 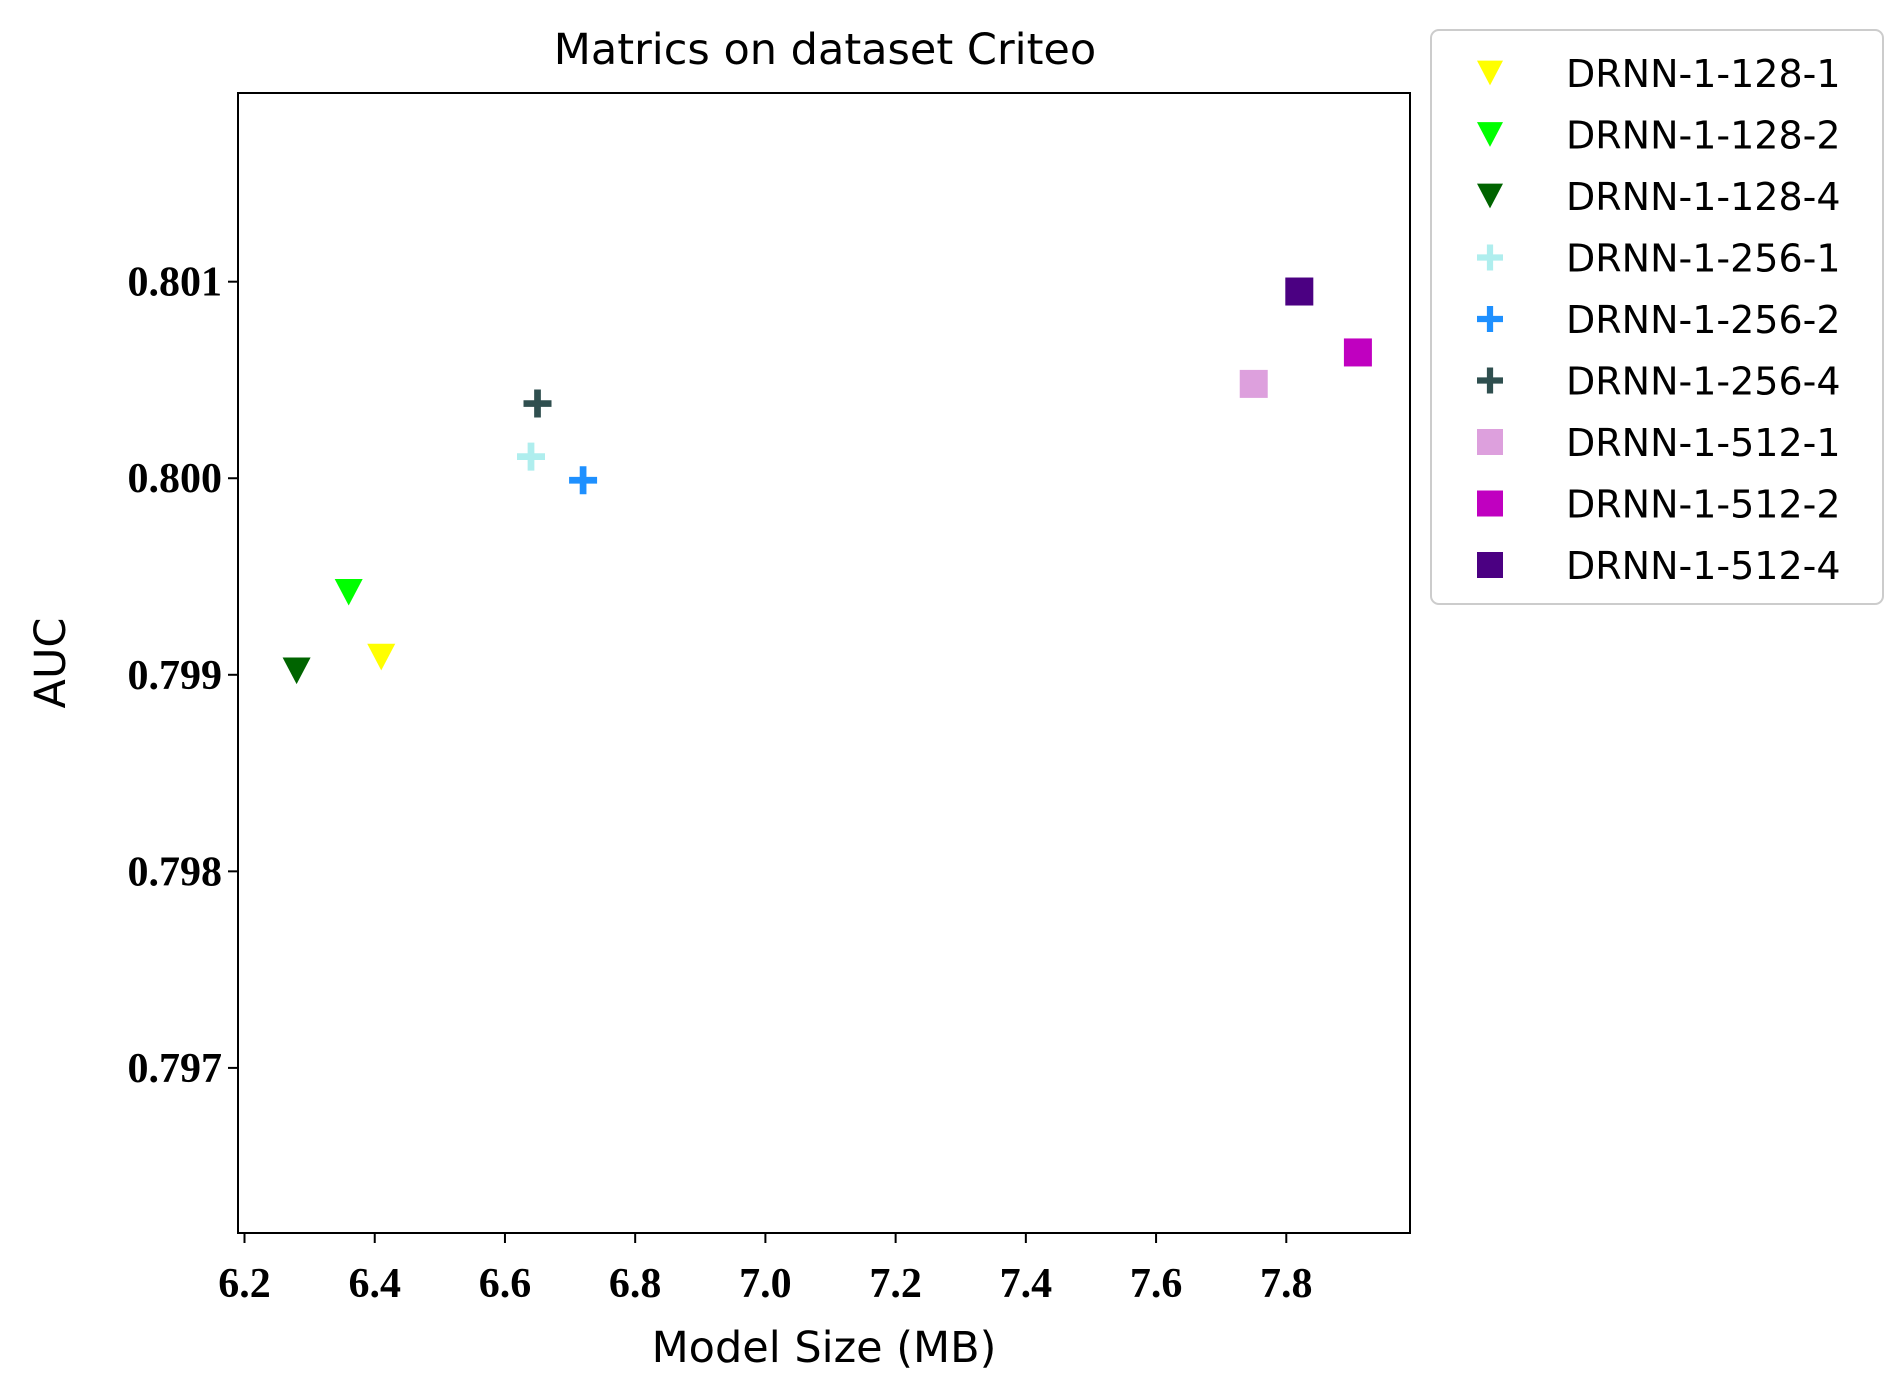 I want to click on x-axis: 6.2 6.4 6.6 6.8 7.0 7.2 7.4 7.6 7.8, so click(x=765, y=1270).